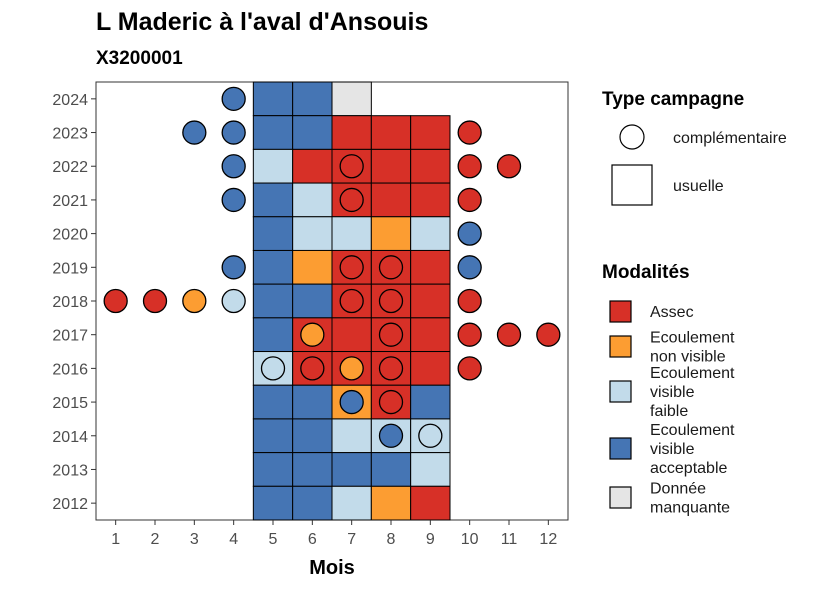 Image resolution: width=826 pixels, height=590 pixels. I want to click on legend-label-faible: faible, so click(669, 411).